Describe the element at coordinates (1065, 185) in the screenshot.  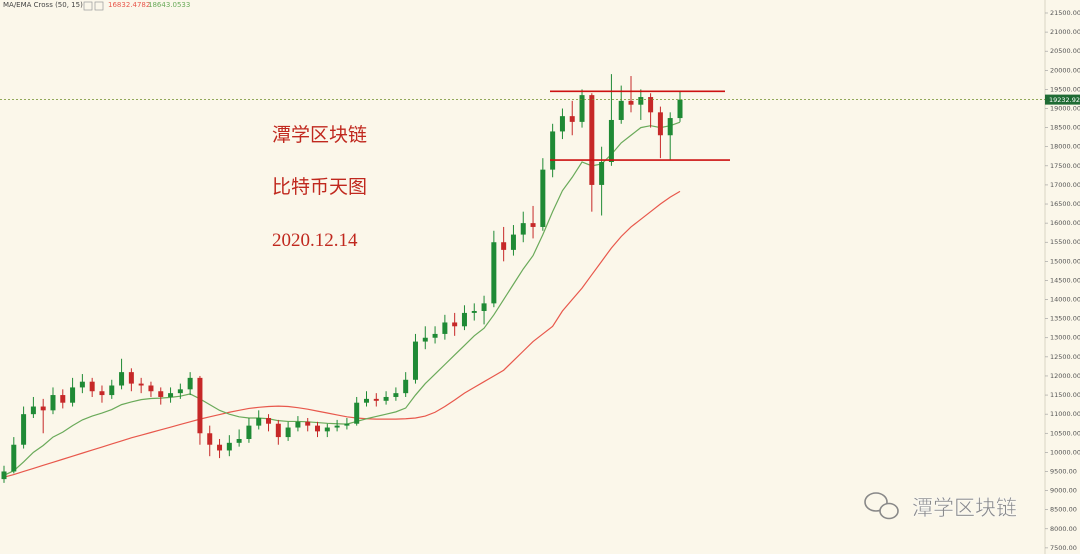
I see `y-tick-label: 17000.00` at that location.